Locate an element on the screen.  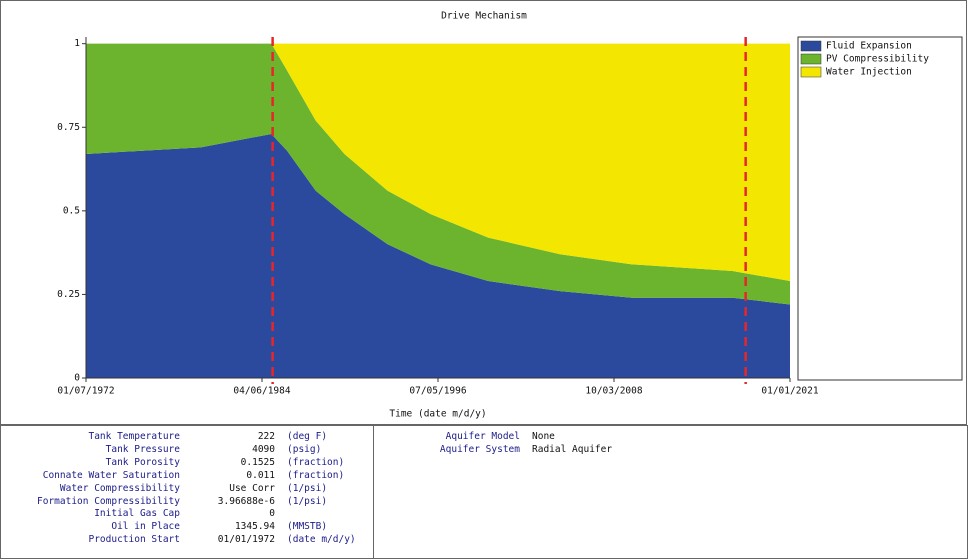
property-label: Formation Compressibility is located at coordinates (108, 501).